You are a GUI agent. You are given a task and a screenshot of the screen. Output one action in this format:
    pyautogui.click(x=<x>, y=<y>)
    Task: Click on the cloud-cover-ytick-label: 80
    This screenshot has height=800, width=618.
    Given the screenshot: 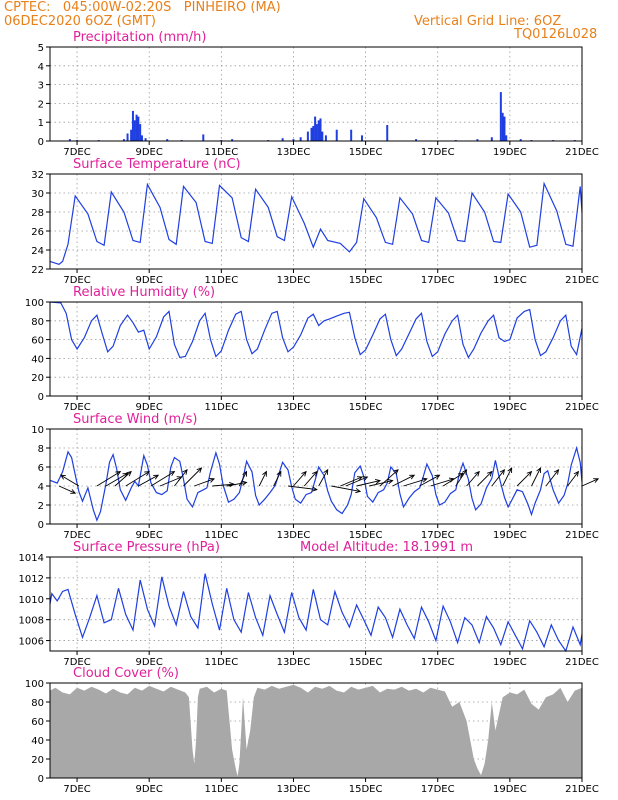 What is the action you would take?
    pyautogui.click(x=37, y=703)
    